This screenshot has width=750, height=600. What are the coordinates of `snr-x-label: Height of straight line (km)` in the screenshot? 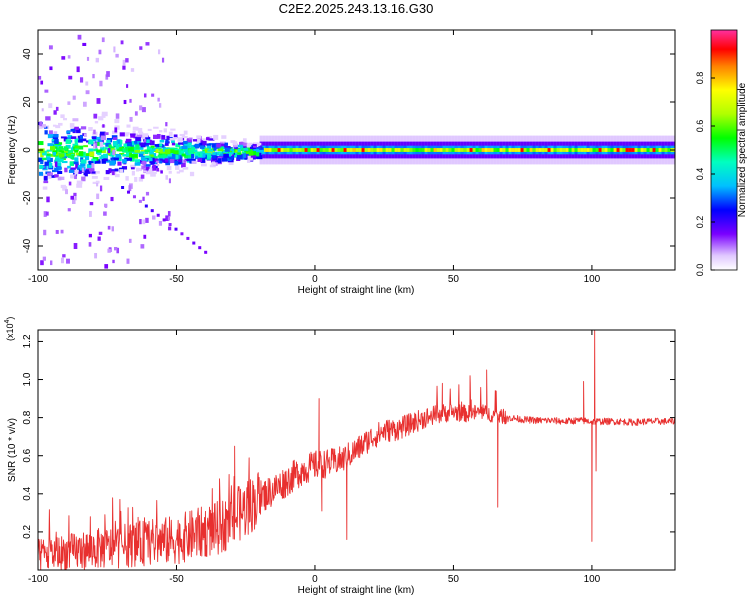 It's located at (356, 590).